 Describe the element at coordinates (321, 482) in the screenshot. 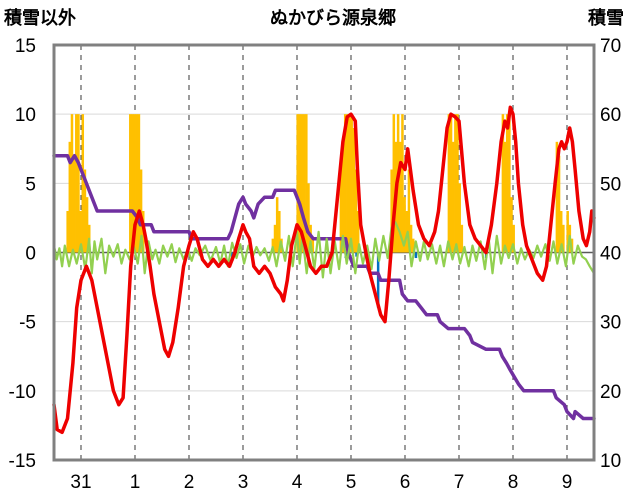

I see `x-ticks: 31 1 2 3 4 5 6 7 8 9` at that location.